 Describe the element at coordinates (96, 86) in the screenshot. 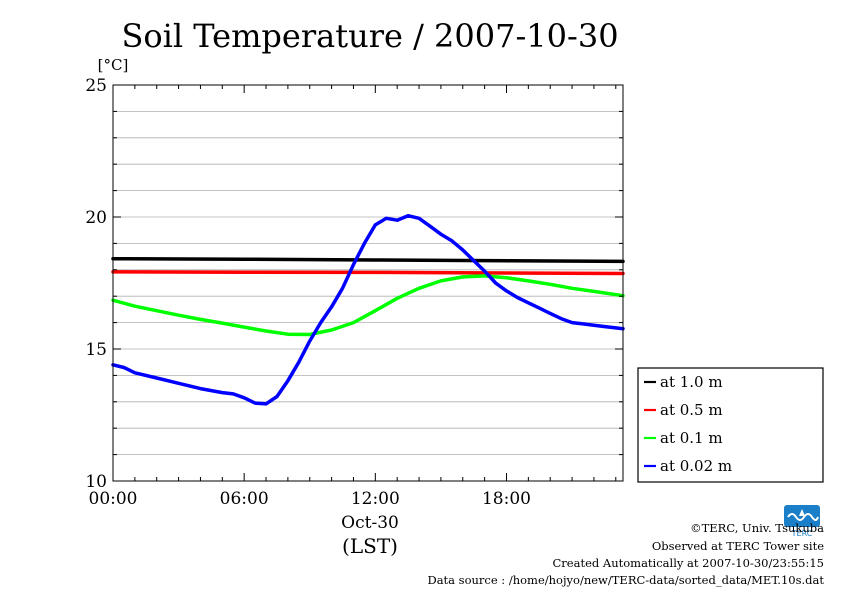

I see `y-tick-label: 25` at that location.